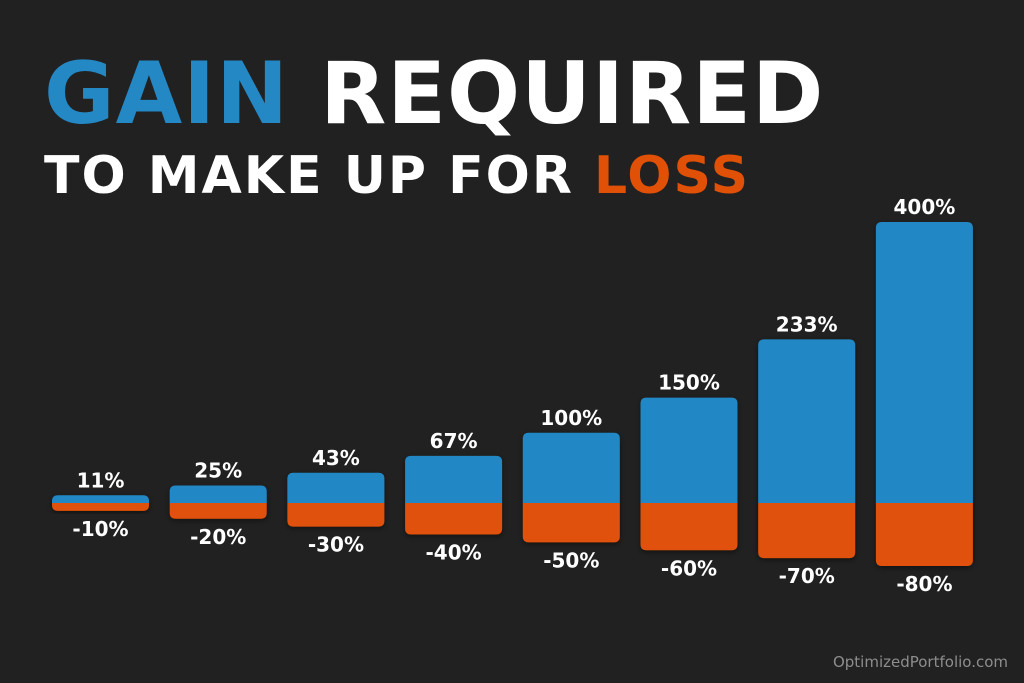 Image resolution: width=1024 pixels, height=683 pixels. What do you see at coordinates (309, 176) in the screenshot?
I see `subtitle-text: TO MAKE UP FOR` at bounding box center [309, 176].